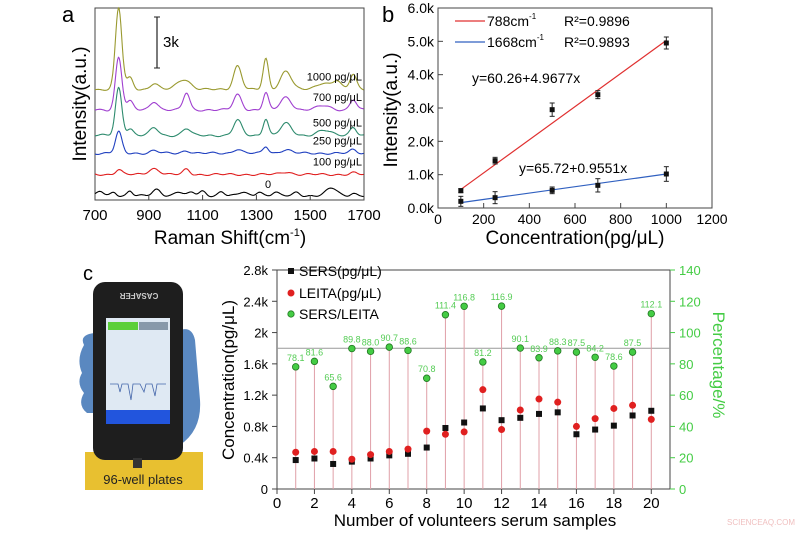 The image size is (800, 535). Describe the element at coordinates (138, 392) in the screenshot. I see `screen-spectrum` at that location.